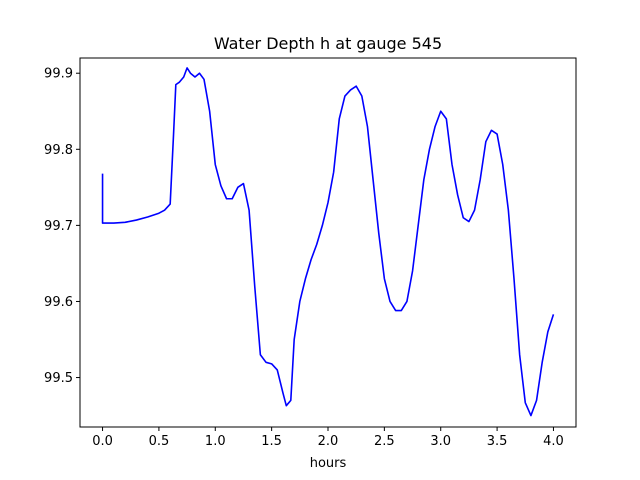  Describe the element at coordinates (328, 441) in the screenshot. I see `x-tick-label: 2.0` at that location.